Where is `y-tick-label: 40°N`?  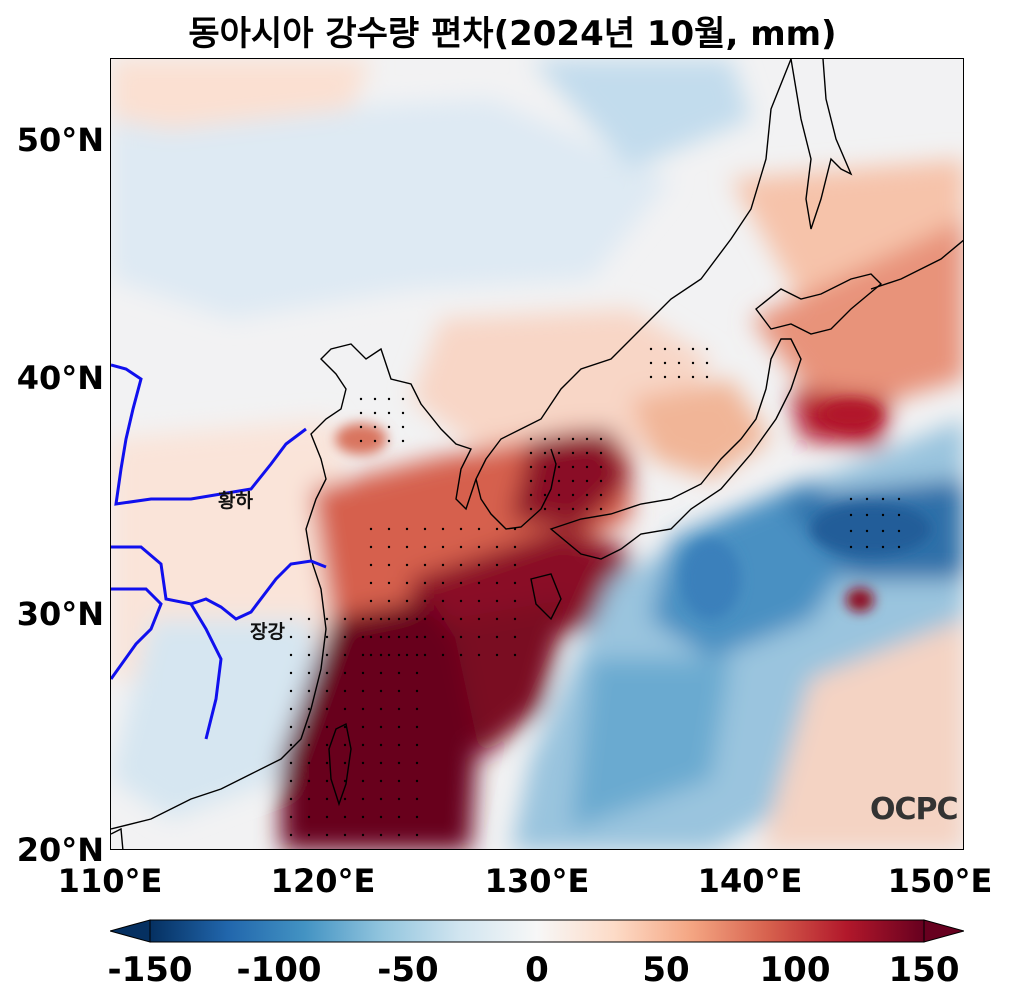 y-tick-label: 40°N is located at coordinates (60, 378).